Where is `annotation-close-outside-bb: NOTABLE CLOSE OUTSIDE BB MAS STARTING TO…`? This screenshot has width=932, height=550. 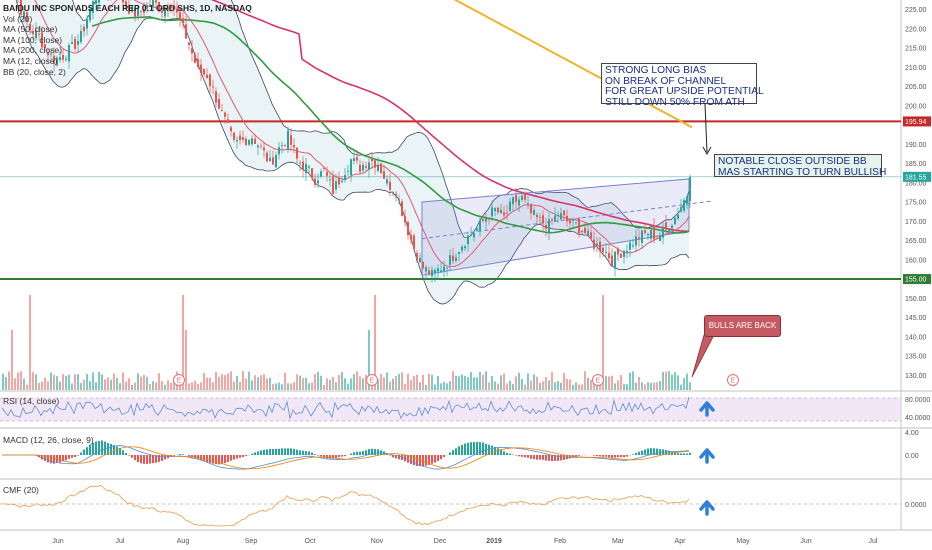
annotation-close-outside-bb: NOTABLE CLOSE OUTSIDE BB MAS STARTING TO… is located at coordinates (800, 165).